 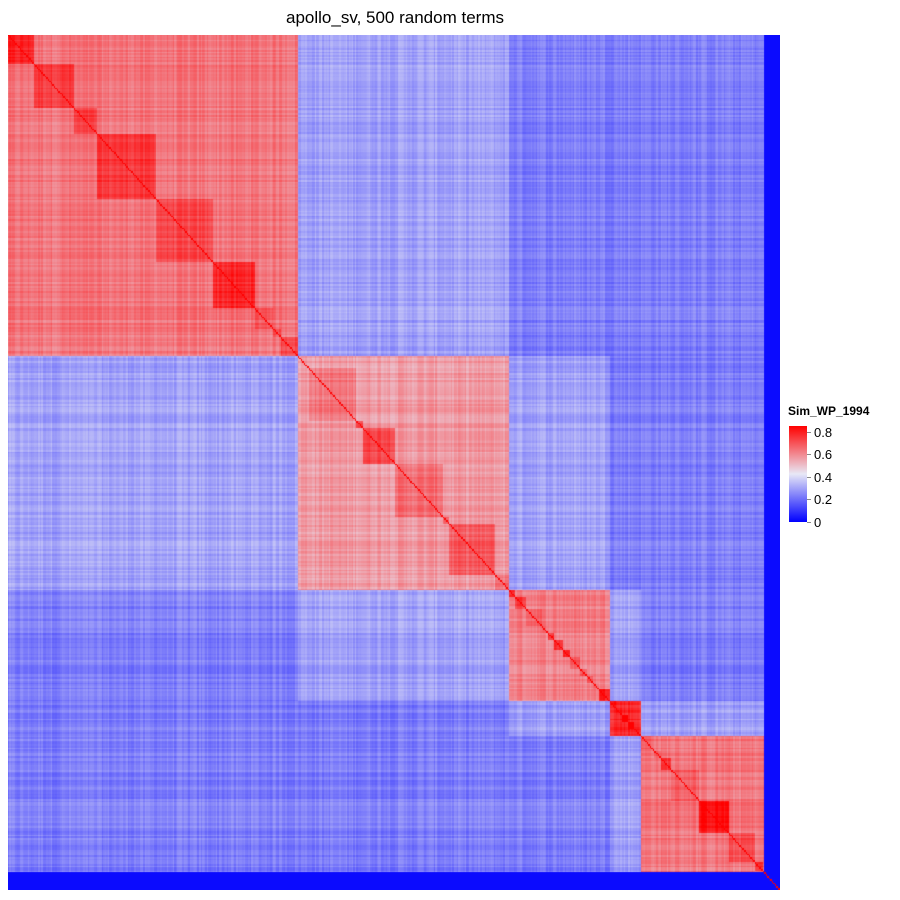 I want to click on legend-tick-label: 0.2, so click(x=823, y=500).